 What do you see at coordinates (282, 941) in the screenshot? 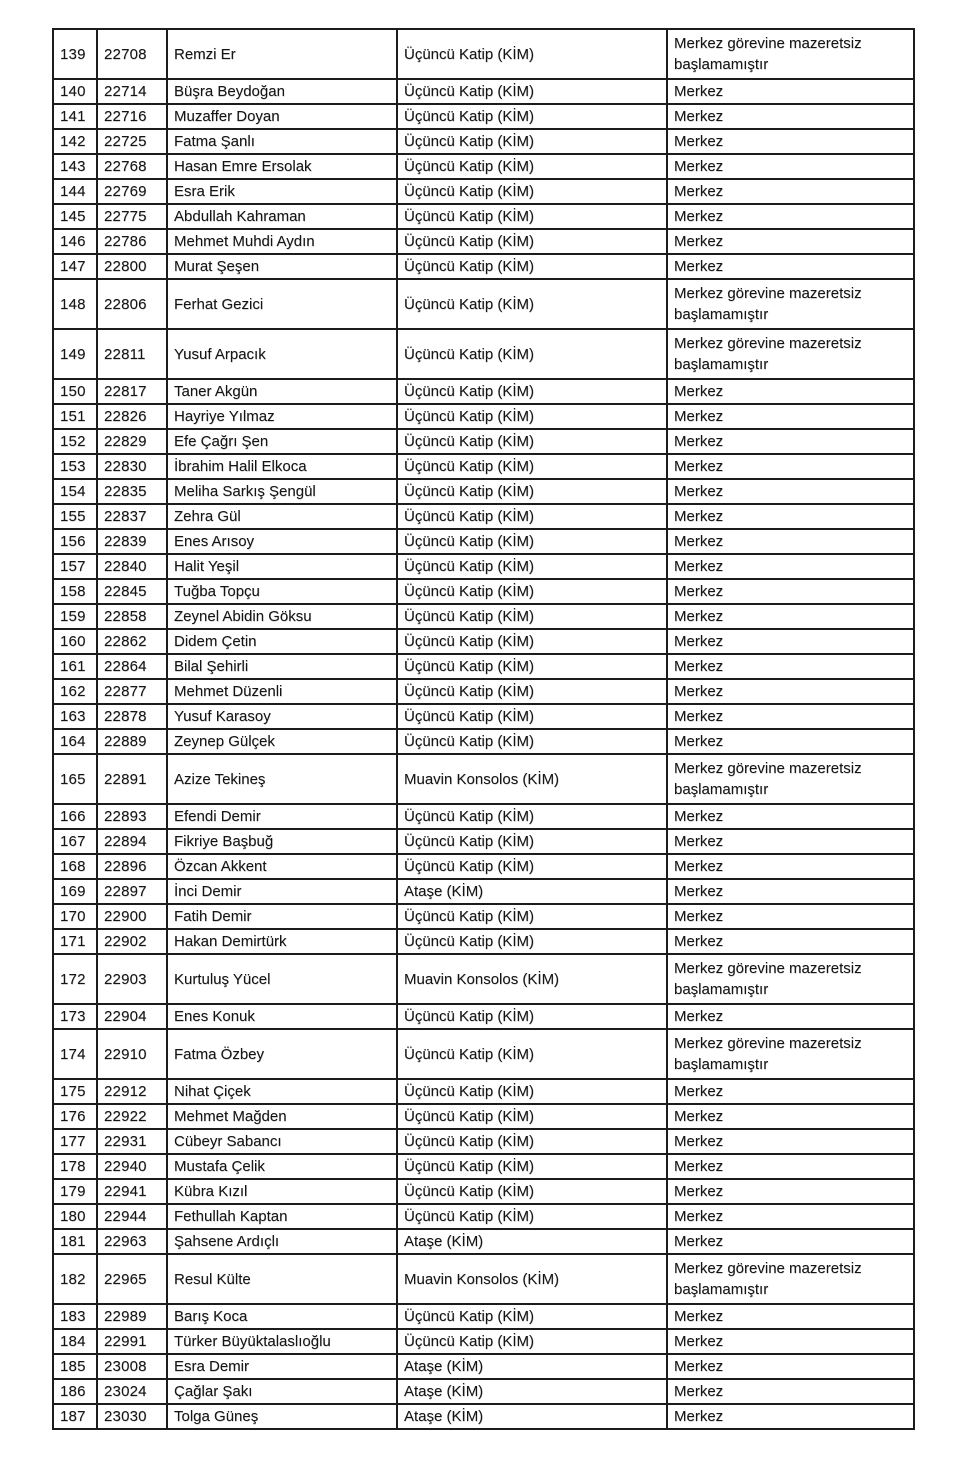
I see `person-name-cell: Hakan Demirtürk` at bounding box center [282, 941].